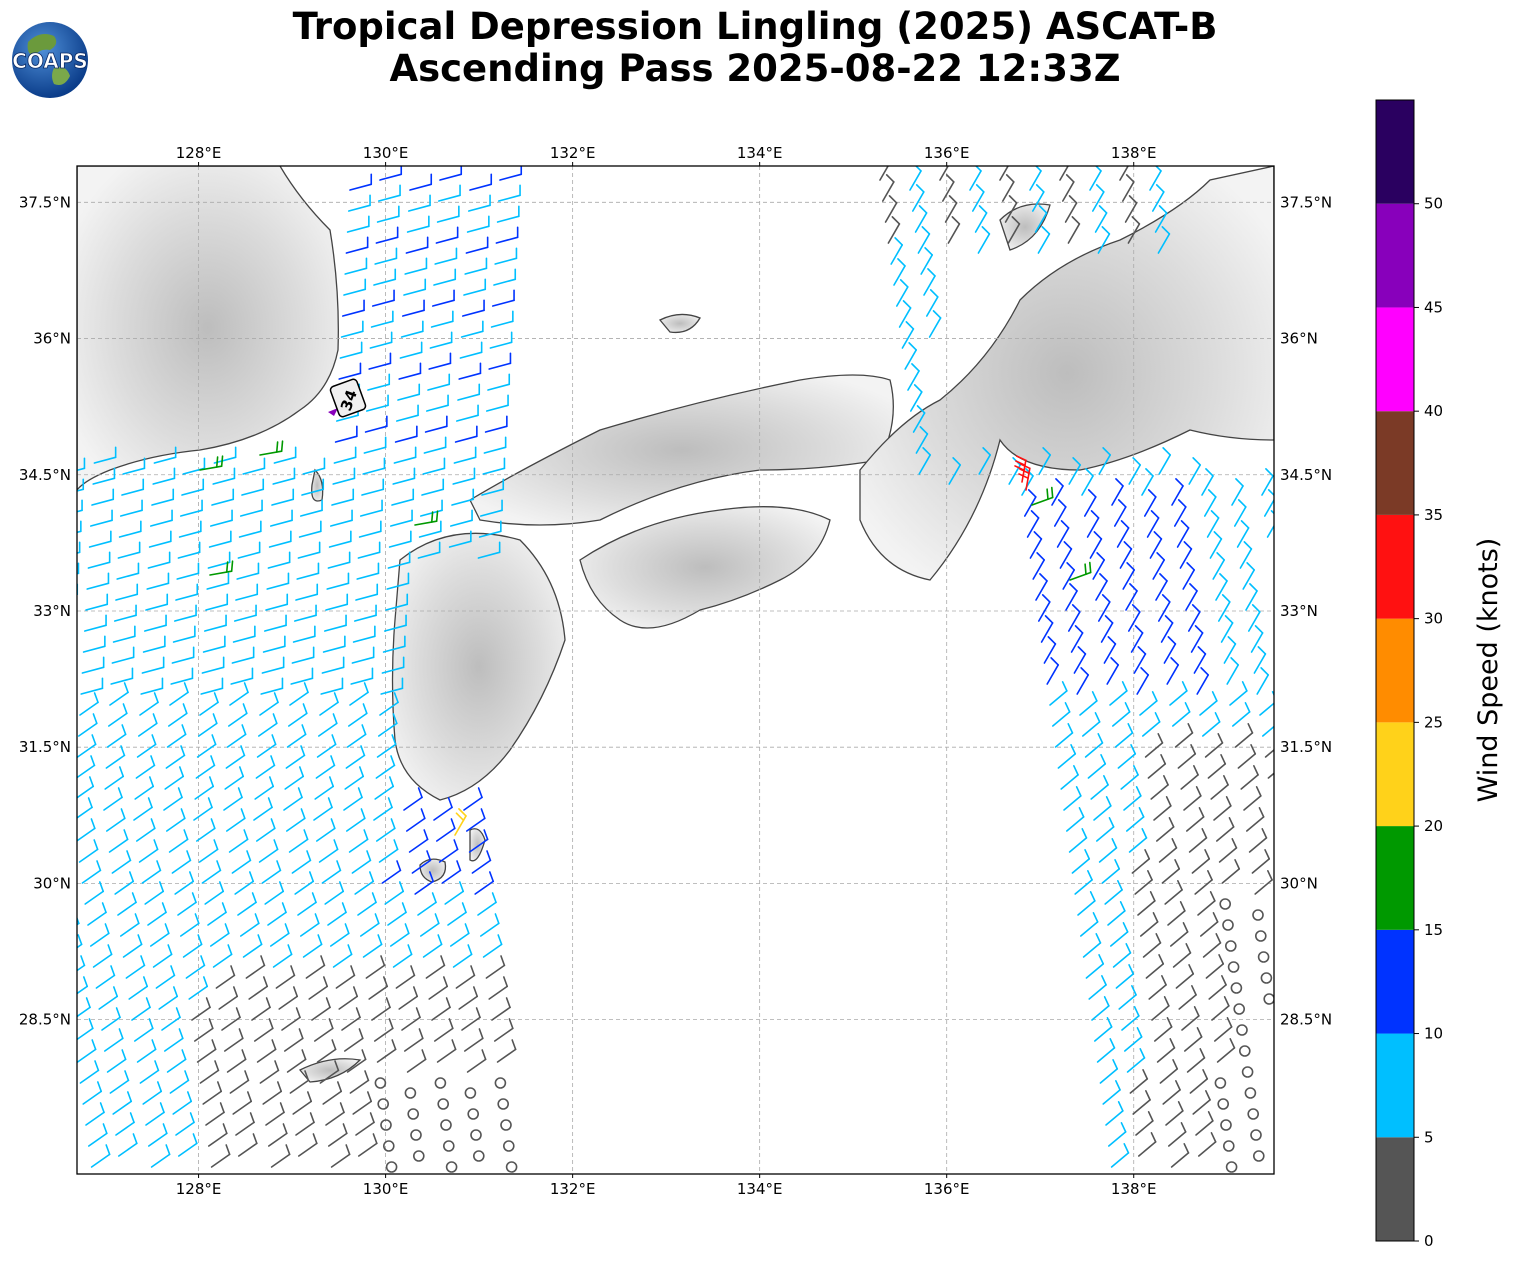 This screenshot has height=1264, width=1513. What do you see at coordinates (1395, 1085) in the screenshot?
I see `colorbar-bin` at bounding box center [1395, 1085].